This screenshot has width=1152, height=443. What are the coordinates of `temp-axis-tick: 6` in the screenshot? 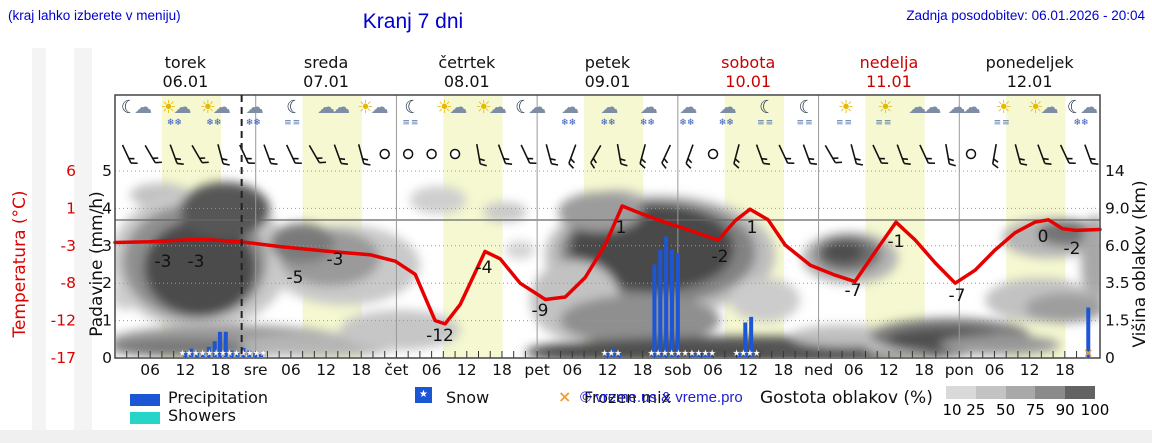 It's located at (71, 171).